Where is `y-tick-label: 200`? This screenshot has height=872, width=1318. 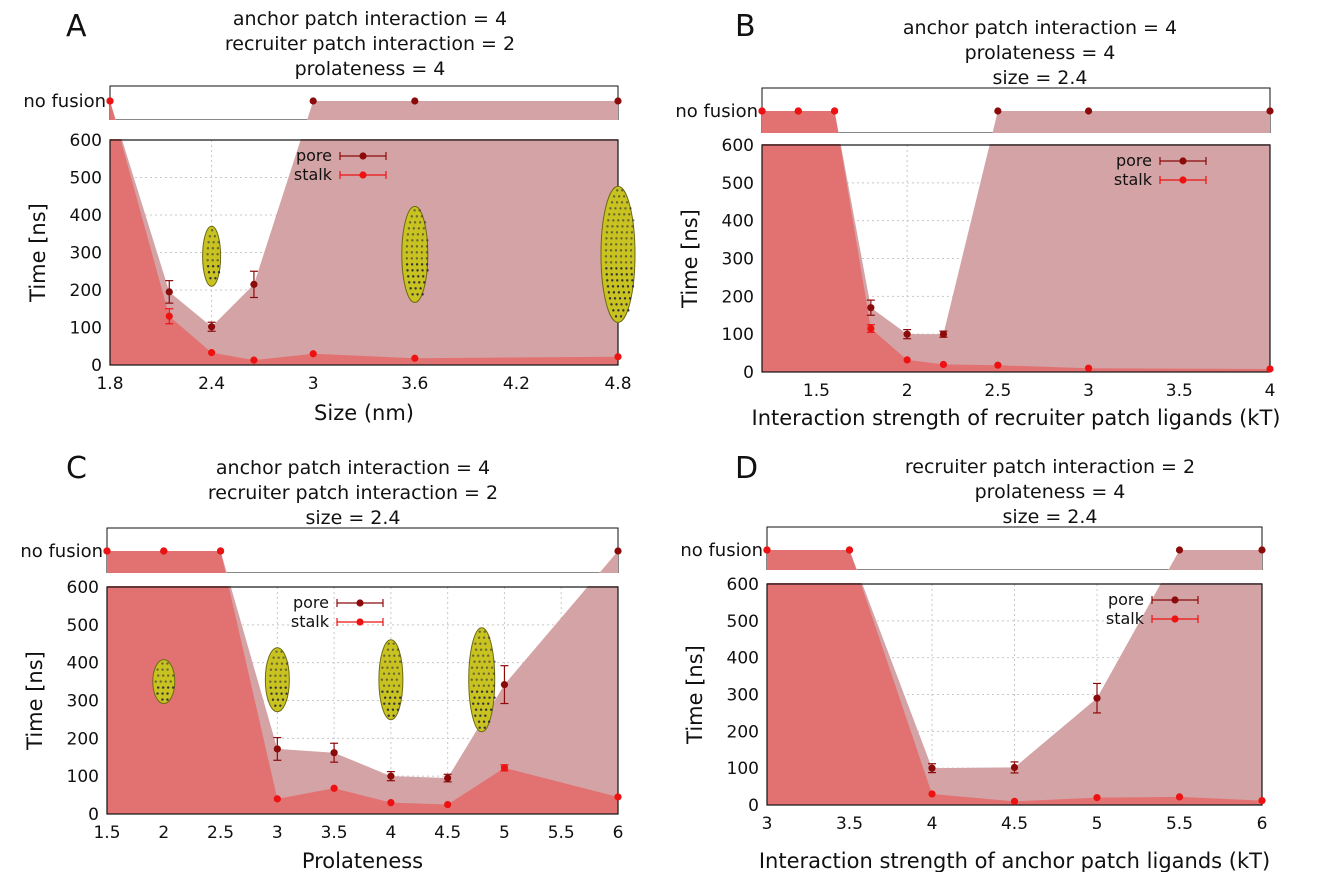 y-tick-label: 200 is located at coordinates (738, 297).